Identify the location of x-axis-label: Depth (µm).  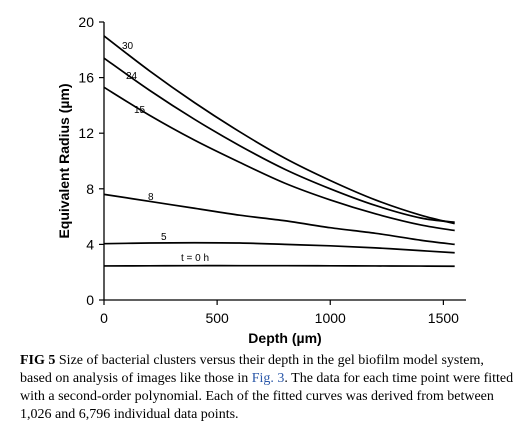
(284, 338).